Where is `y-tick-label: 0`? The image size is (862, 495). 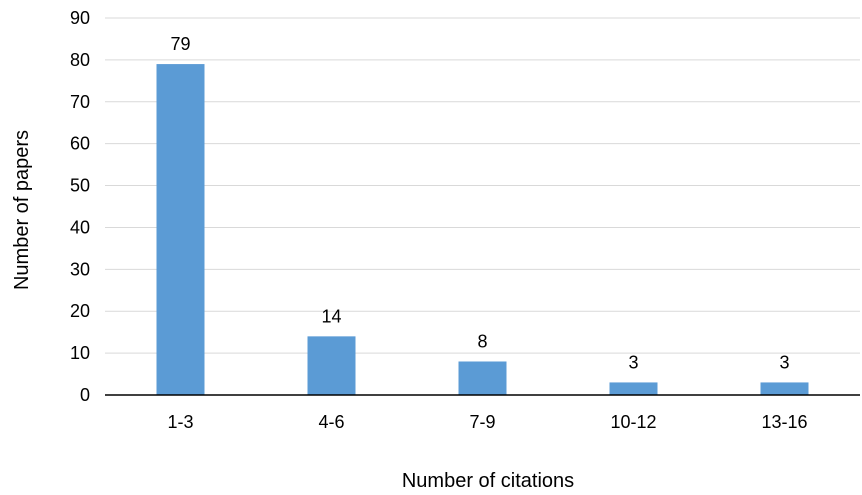
y-tick-label: 0 is located at coordinates (85, 395).